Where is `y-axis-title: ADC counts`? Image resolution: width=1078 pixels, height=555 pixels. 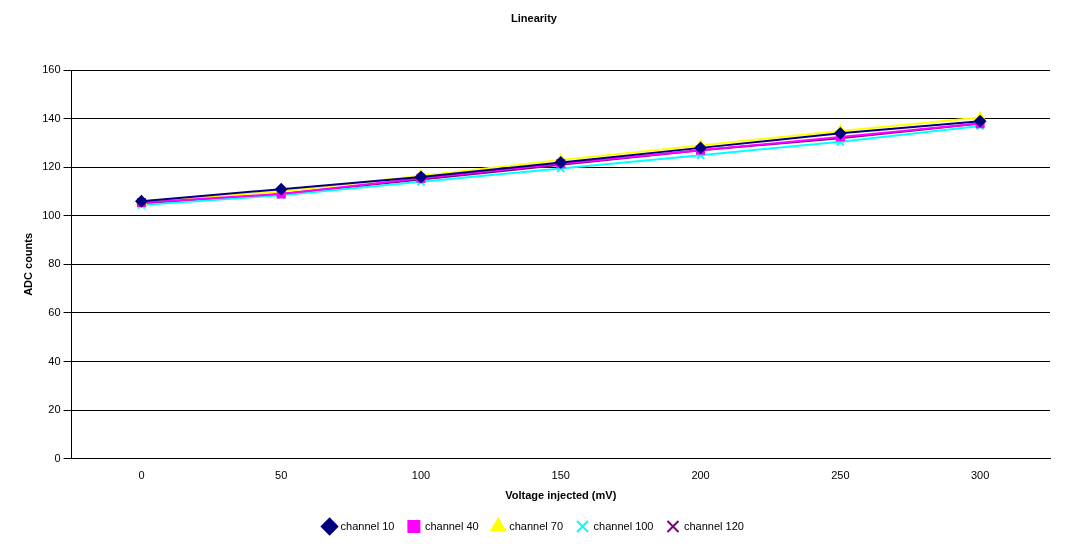 y-axis-title: ADC counts is located at coordinates (27, 264).